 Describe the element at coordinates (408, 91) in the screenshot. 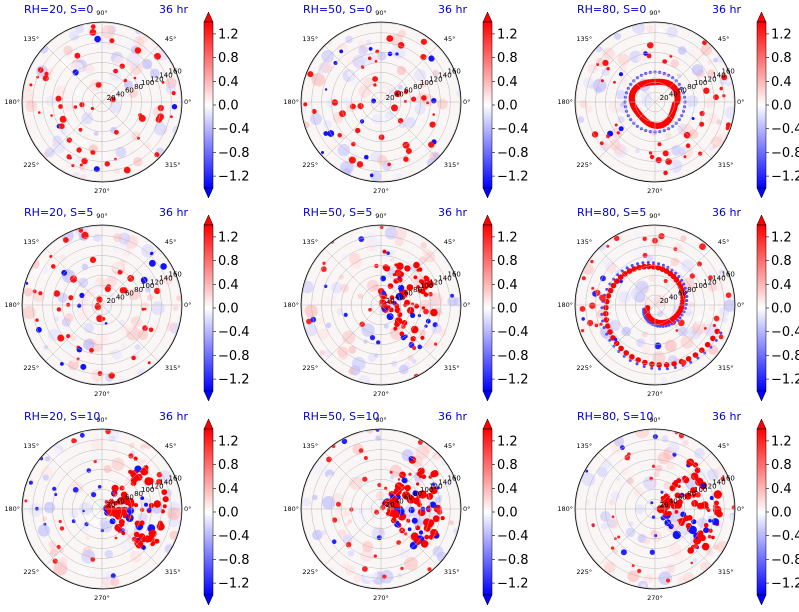

I see `radial-tick-label: 60` at that location.